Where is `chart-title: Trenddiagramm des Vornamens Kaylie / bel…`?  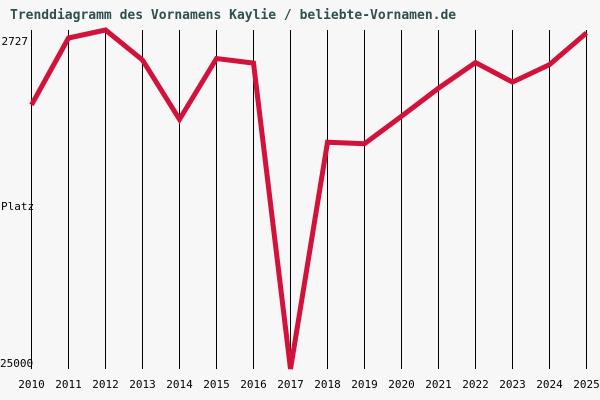
chart-title: Trenddiagramm des Vornamens Kaylie / bel… is located at coordinates (233, 15).